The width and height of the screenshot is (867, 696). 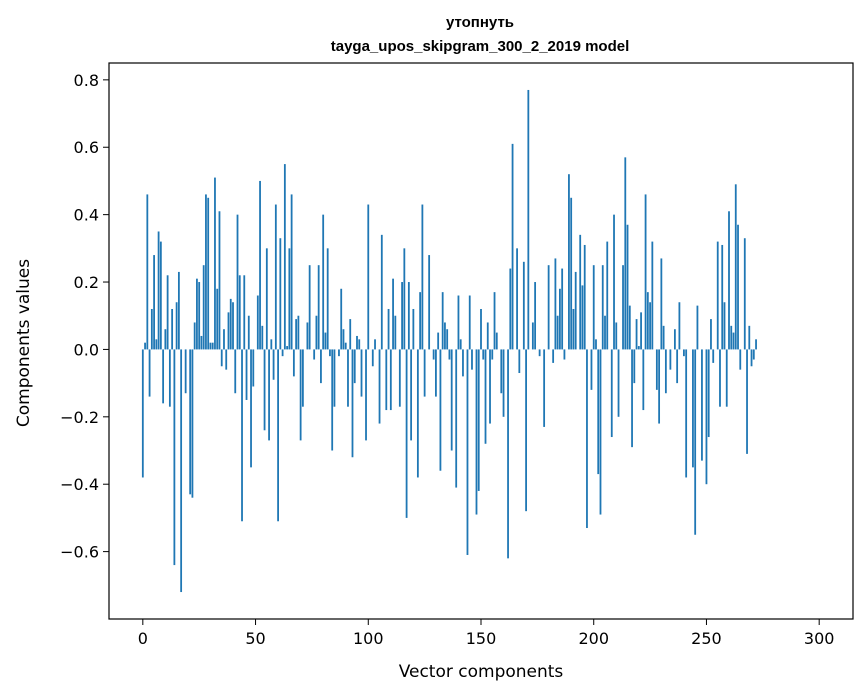 I want to click on x-tick-label: 100, so click(x=368, y=638).